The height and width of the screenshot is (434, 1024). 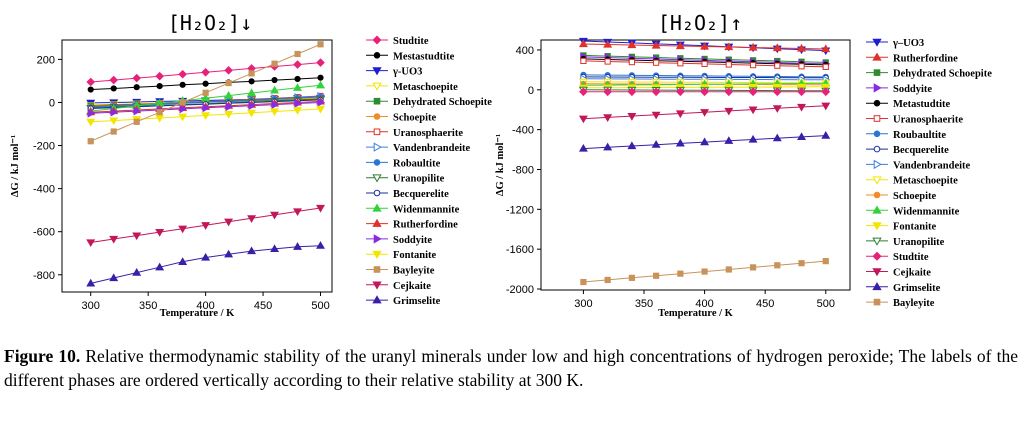 I want to click on y-axis-label: ΔG / kJ mol⁻¹, so click(x=500, y=165).